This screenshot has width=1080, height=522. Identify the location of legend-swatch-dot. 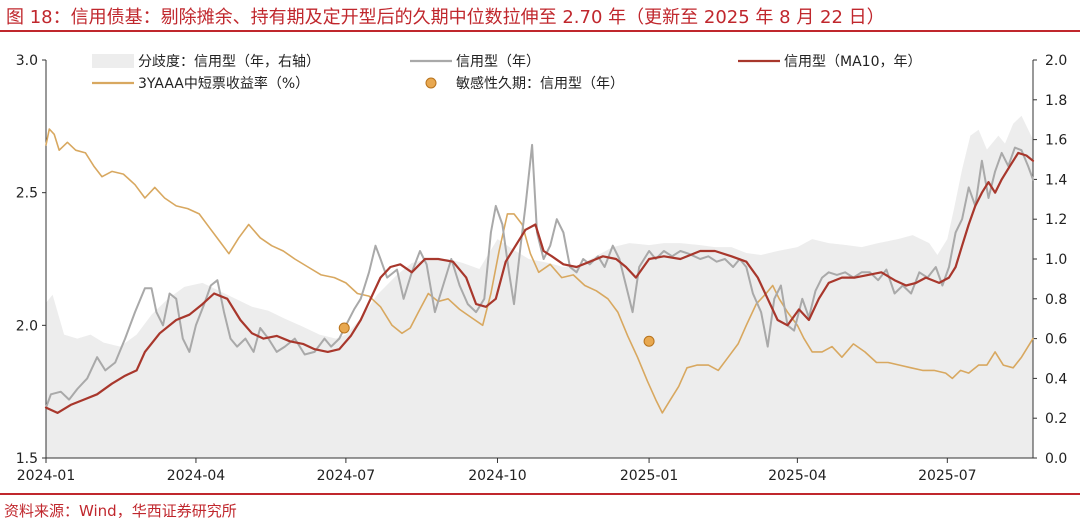
(431, 83).